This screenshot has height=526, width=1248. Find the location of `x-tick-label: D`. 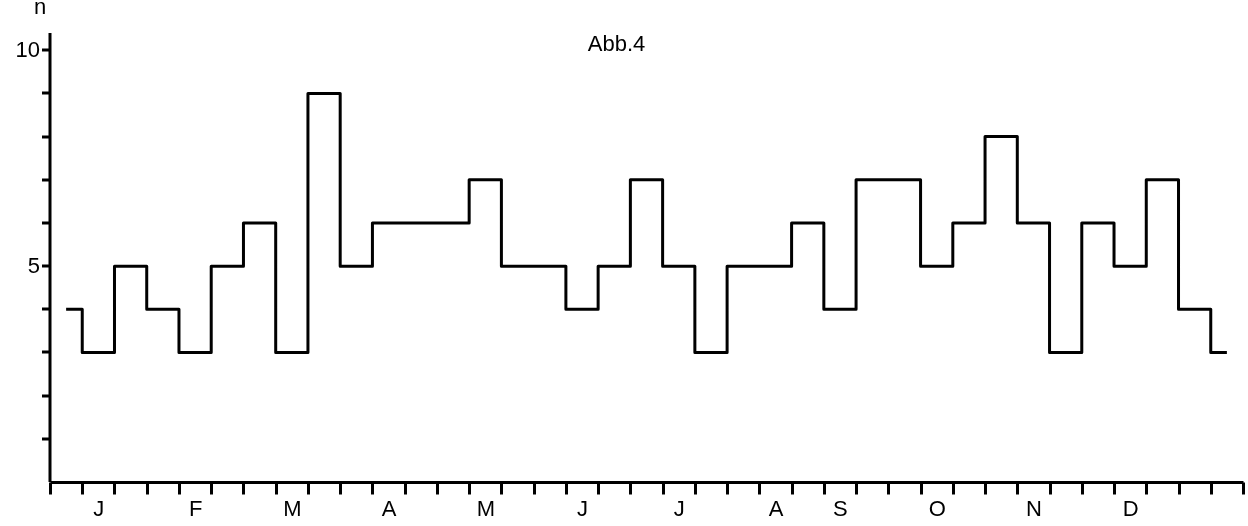

x-tick-label: D is located at coordinates (1130, 508).